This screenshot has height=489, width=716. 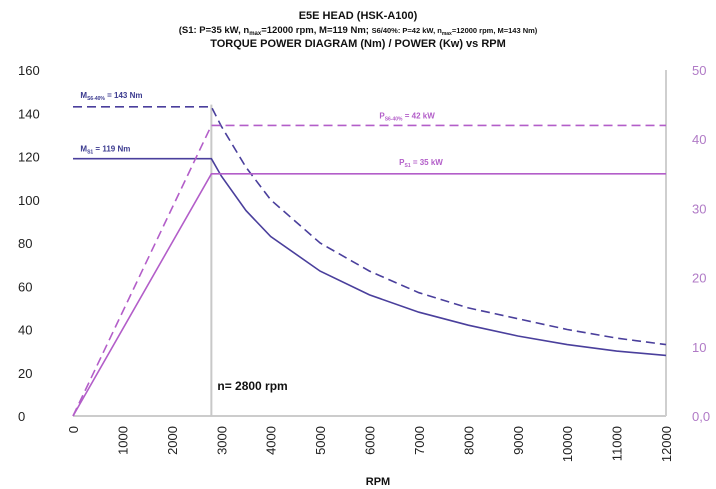 What do you see at coordinates (83, 149) in the screenshot?
I see `annotation-m-s1-main: M` at bounding box center [83, 149].